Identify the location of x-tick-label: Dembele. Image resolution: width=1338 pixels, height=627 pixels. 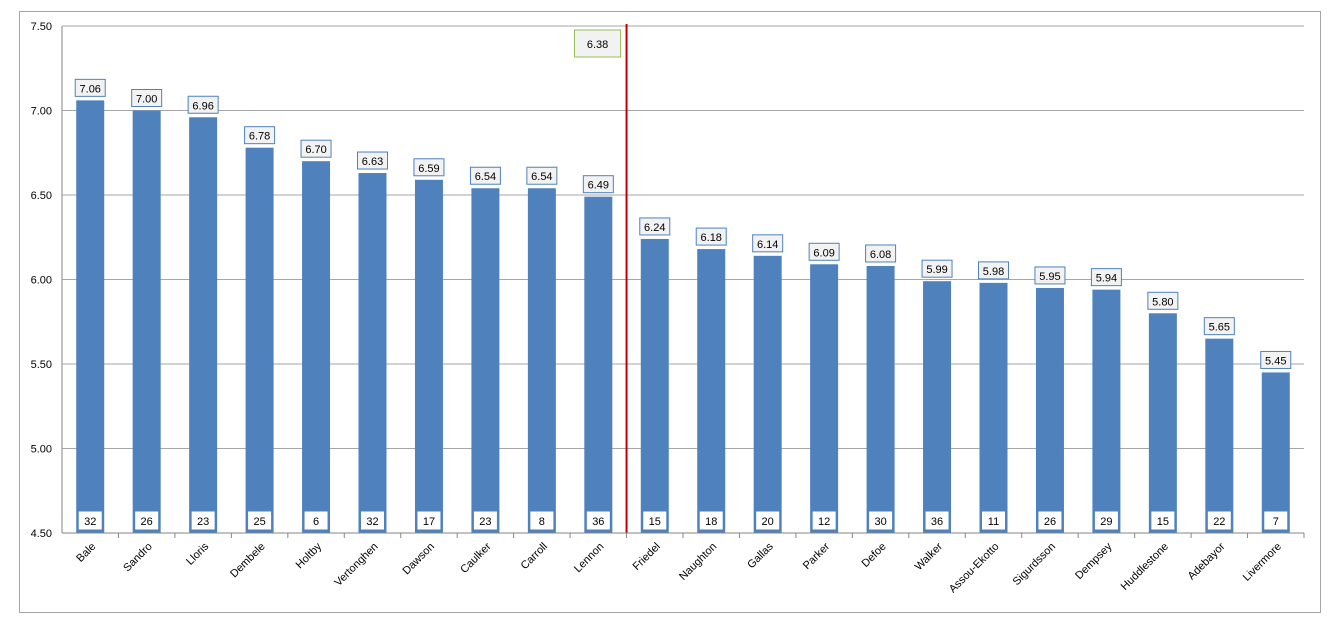
(248, 561).